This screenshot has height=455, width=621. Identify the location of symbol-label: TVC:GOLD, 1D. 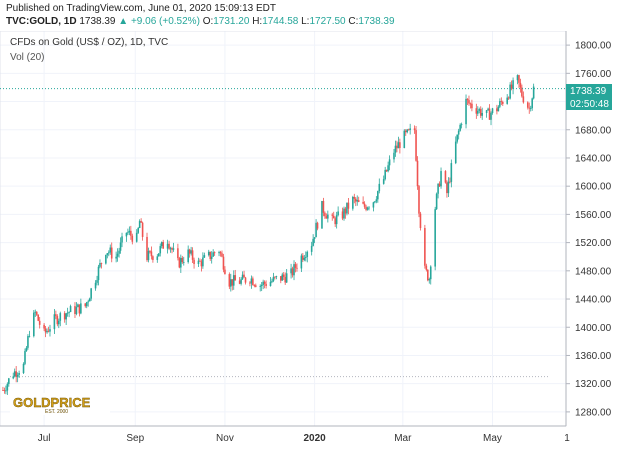
(41, 21).